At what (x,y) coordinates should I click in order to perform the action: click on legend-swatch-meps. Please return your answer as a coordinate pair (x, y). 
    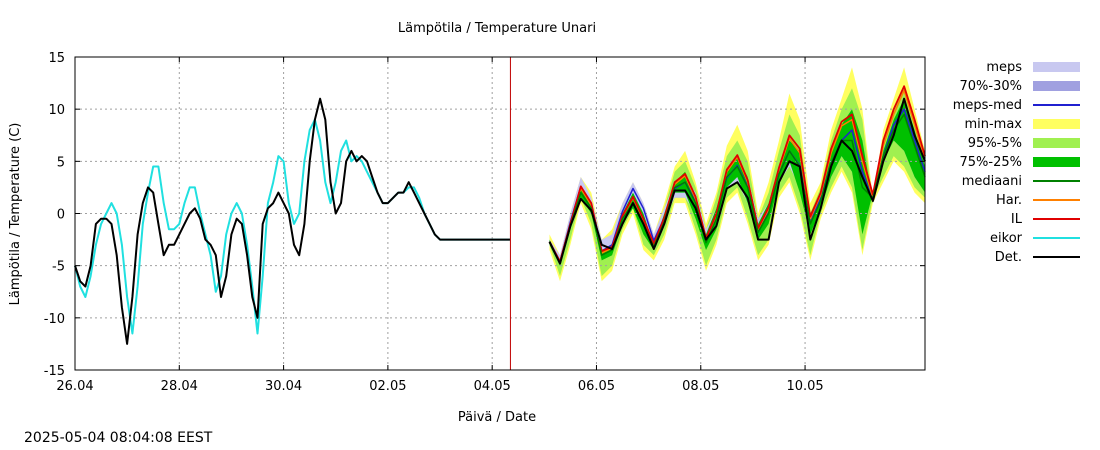
    Looking at the image, I should click on (1056, 67).